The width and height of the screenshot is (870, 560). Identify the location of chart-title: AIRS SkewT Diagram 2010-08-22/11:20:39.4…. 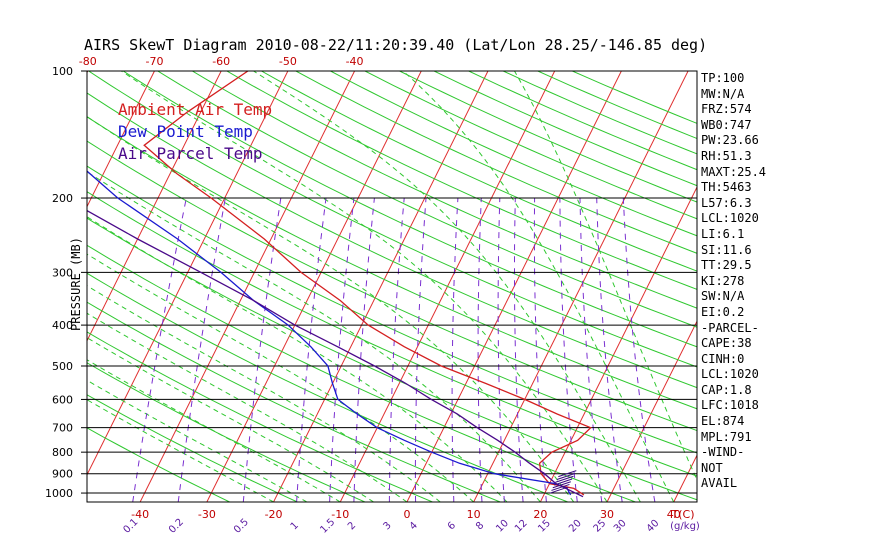
(396, 45).